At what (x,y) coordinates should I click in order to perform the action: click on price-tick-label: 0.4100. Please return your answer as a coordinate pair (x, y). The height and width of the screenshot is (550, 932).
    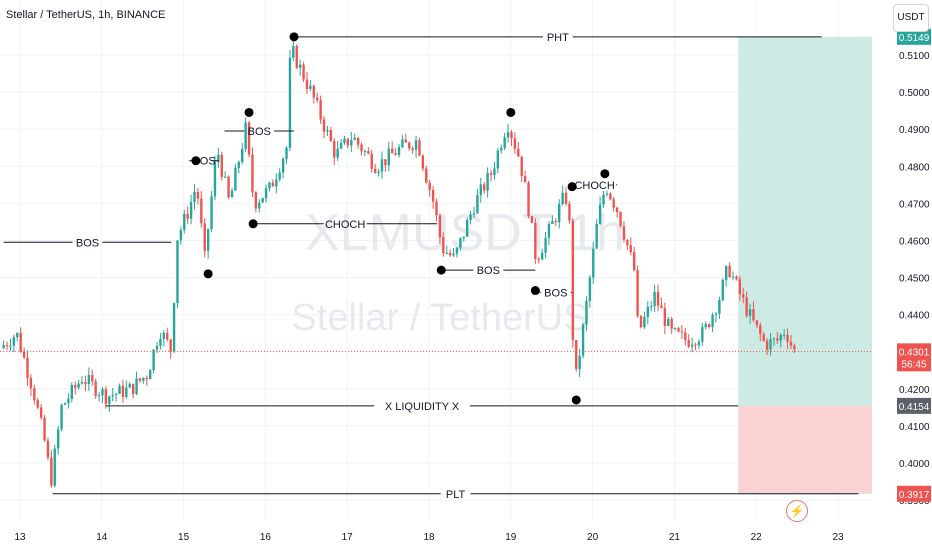
    Looking at the image, I should click on (914, 427).